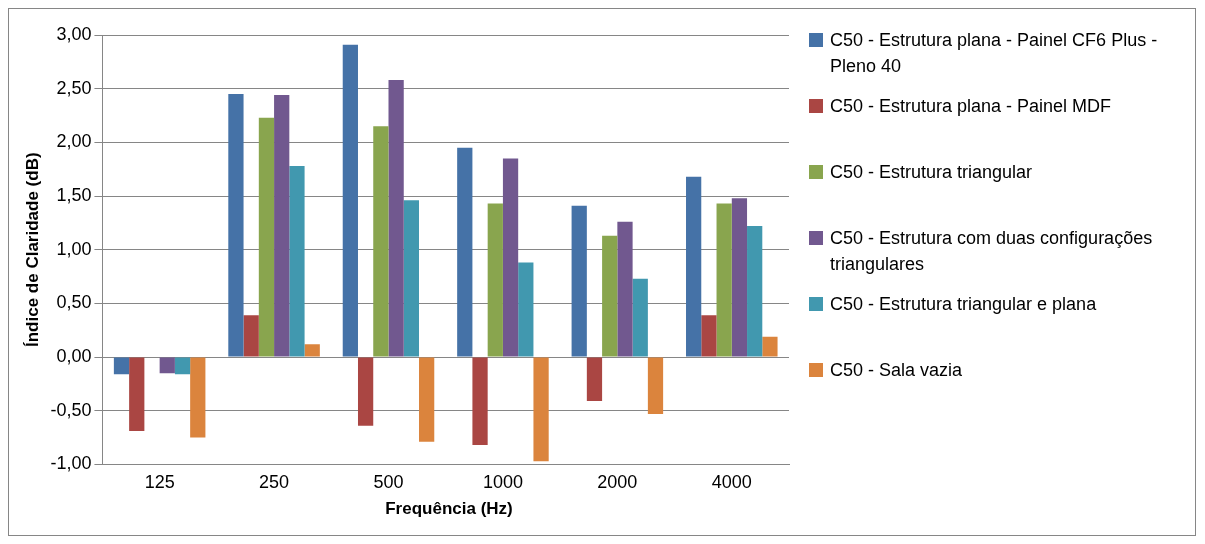 The width and height of the screenshot is (1205, 544). I want to click on x-axis-title: Frequência (Hz), so click(449, 509).